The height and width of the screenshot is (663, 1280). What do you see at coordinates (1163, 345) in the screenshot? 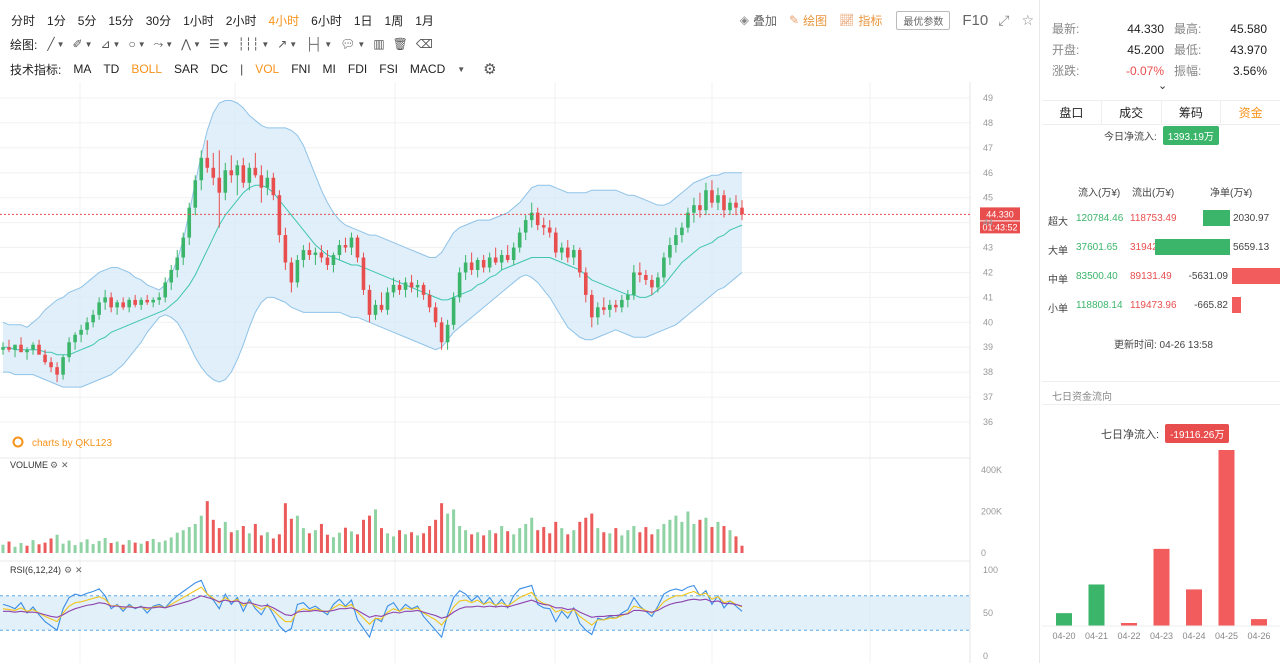
I see `updated-time: 更新时间: 04-26 13:58` at bounding box center [1163, 345].